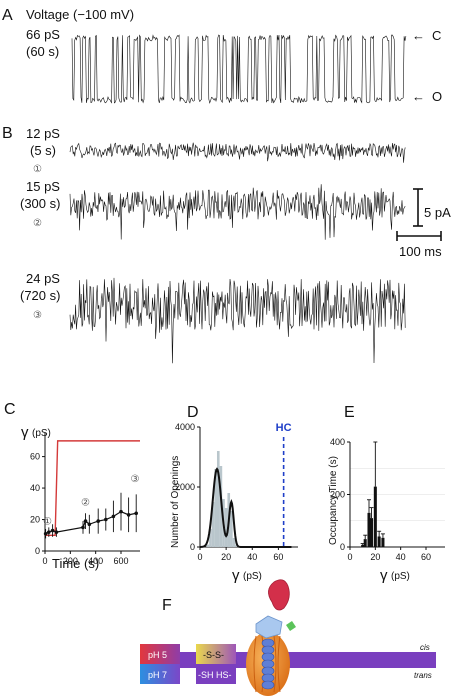 This screenshot has height=696, width=456. What do you see at coordinates (418, 96) in the screenshot?
I see `arrow-open-icon: ←` at bounding box center [418, 96].